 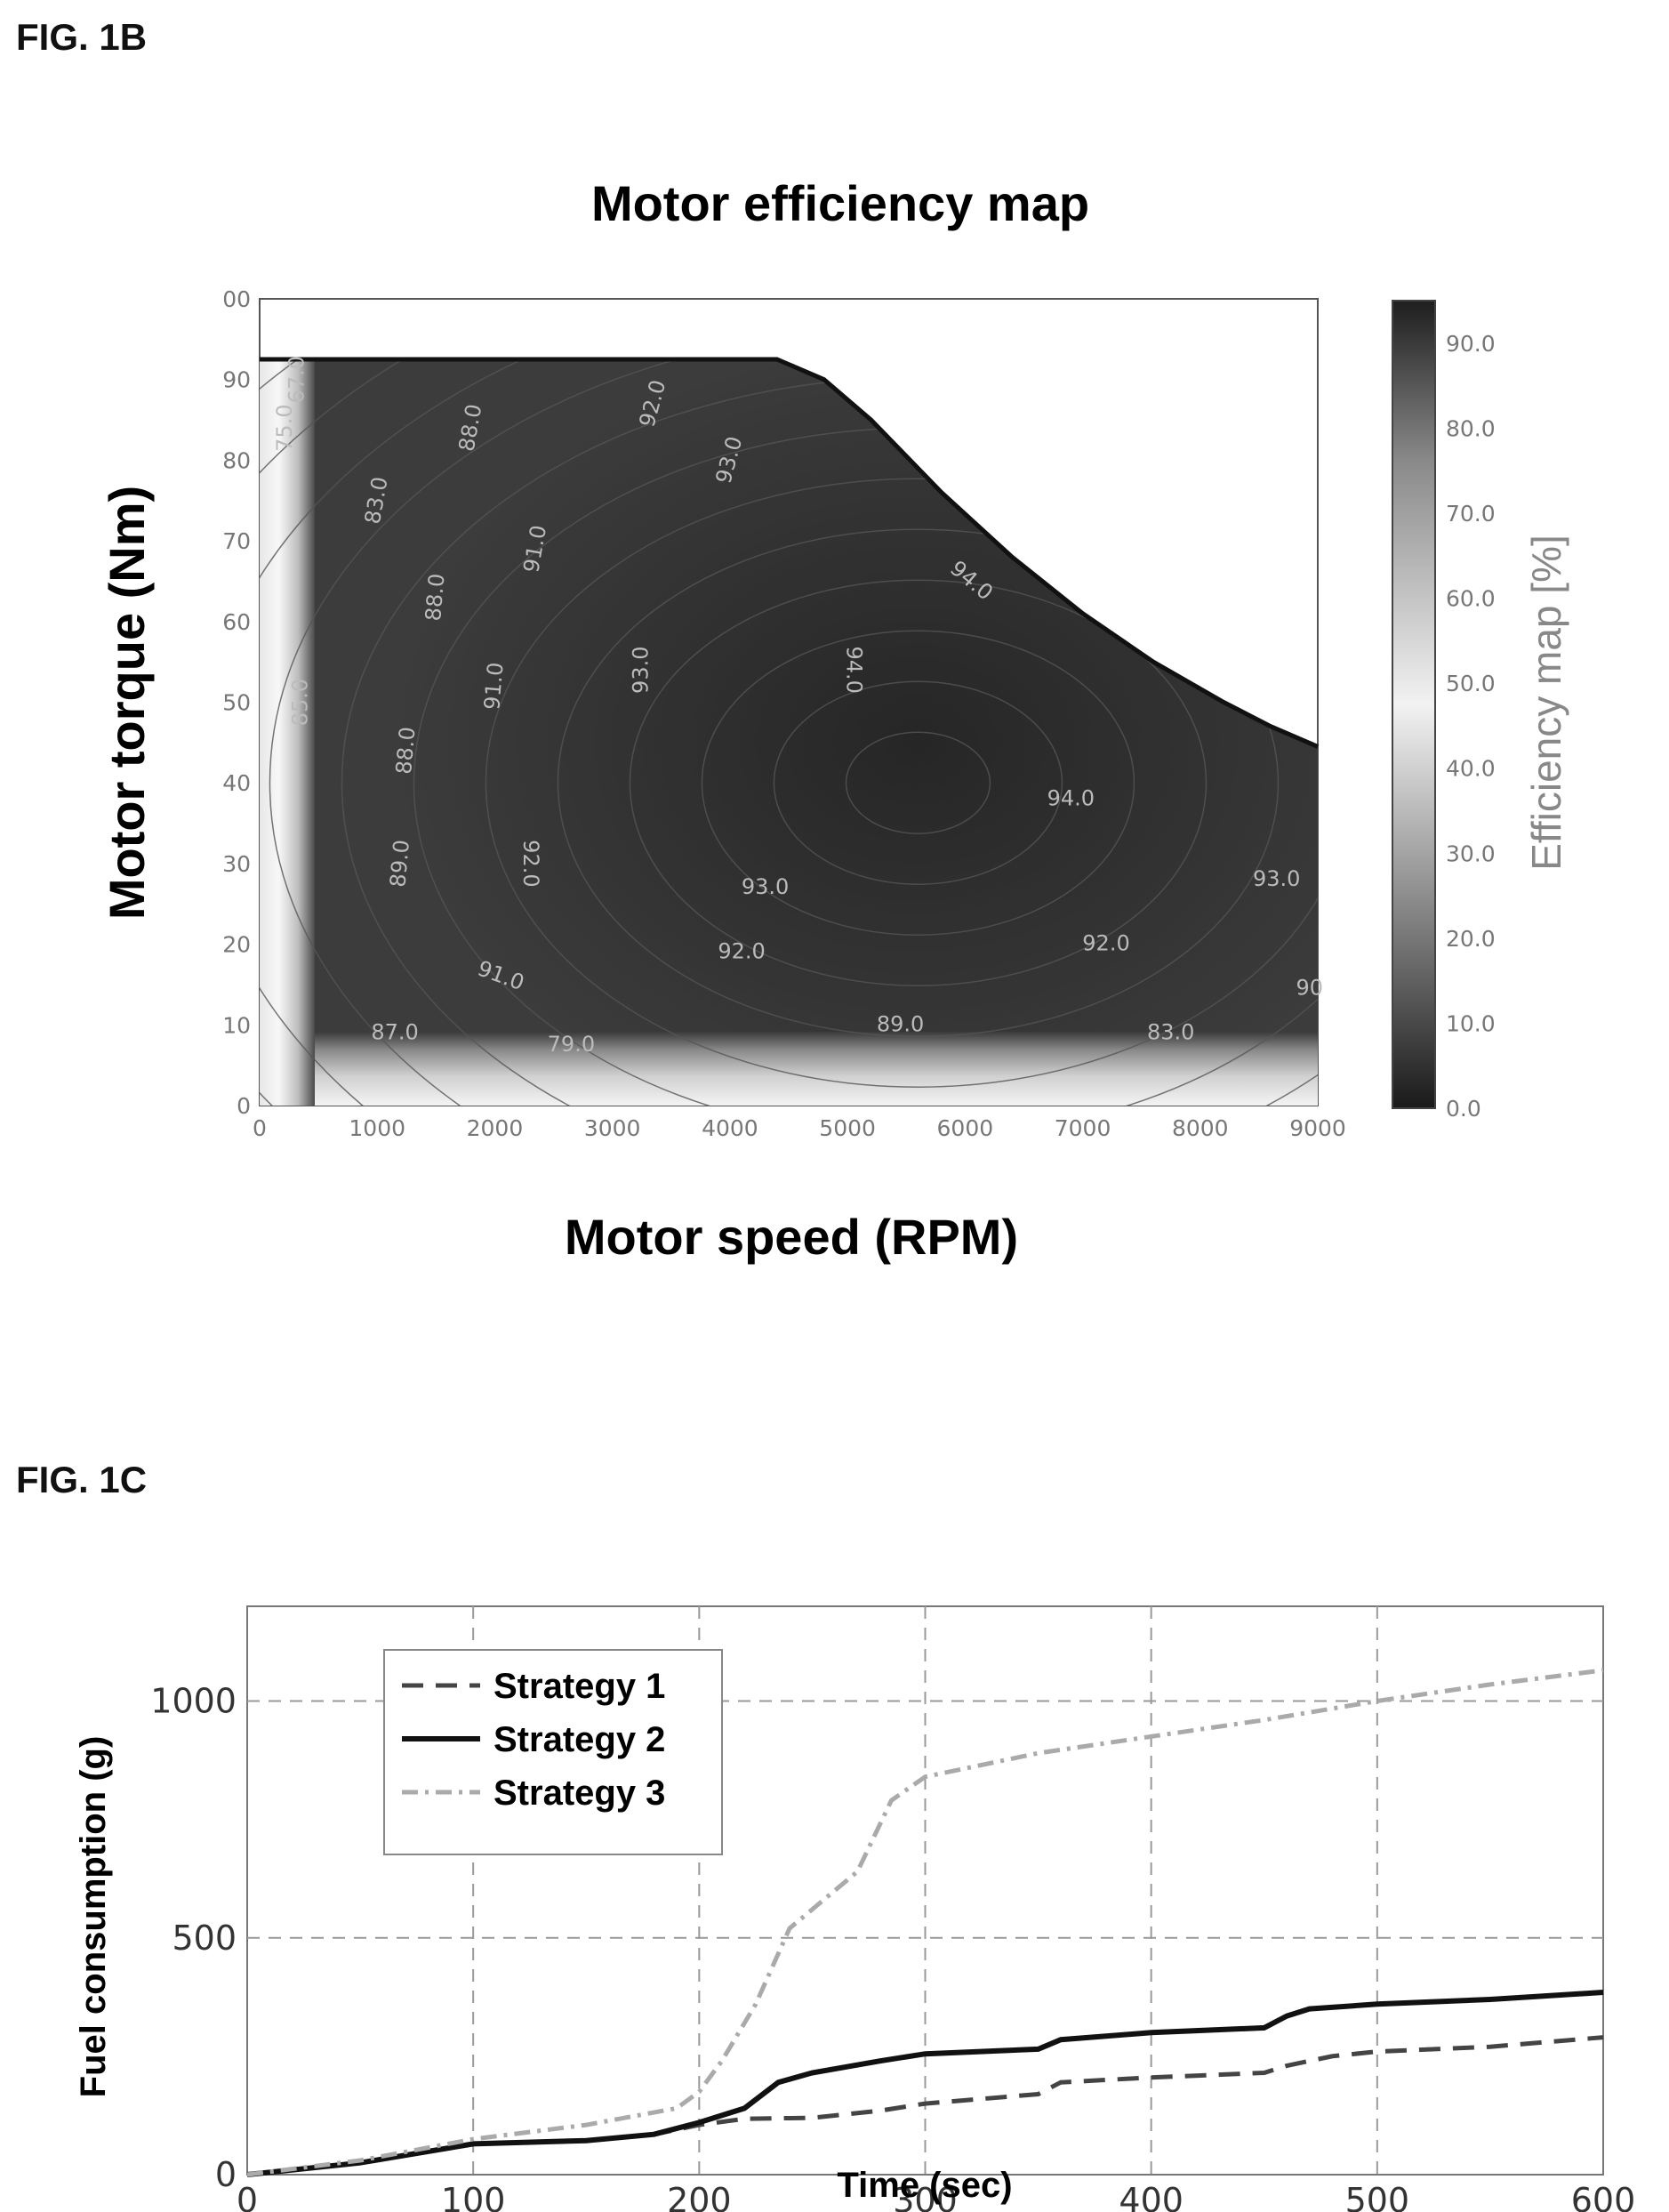 I want to click on x-tick-label: 2000, so click(x=495, y=1128).